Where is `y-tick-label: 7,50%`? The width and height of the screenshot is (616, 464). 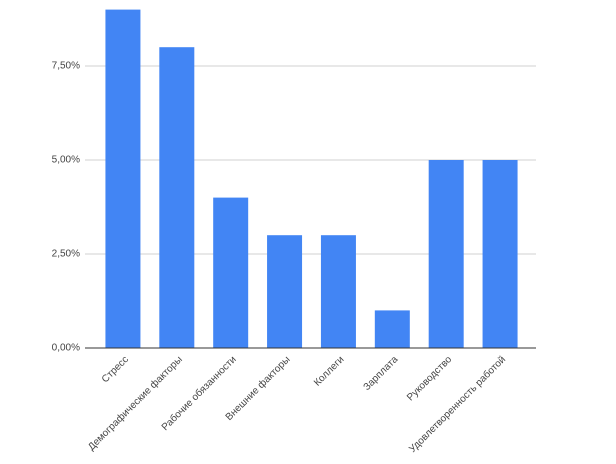
y-tick-label: 7,50% is located at coordinates (66, 66).